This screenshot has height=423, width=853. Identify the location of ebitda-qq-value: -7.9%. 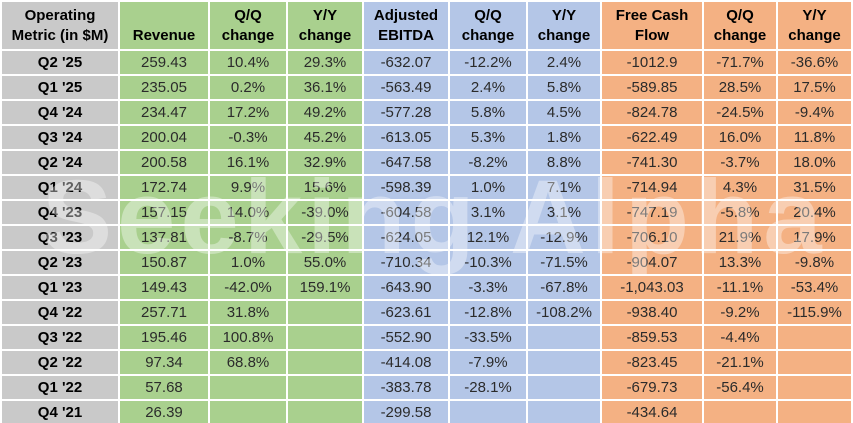
(488, 362).